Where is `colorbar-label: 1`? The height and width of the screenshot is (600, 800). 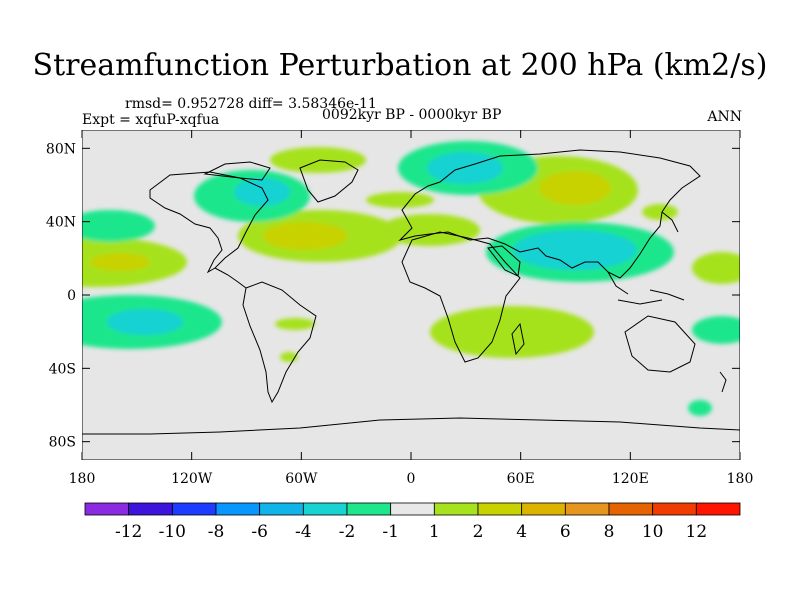 colorbar-label: 1 is located at coordinates (434, 532).